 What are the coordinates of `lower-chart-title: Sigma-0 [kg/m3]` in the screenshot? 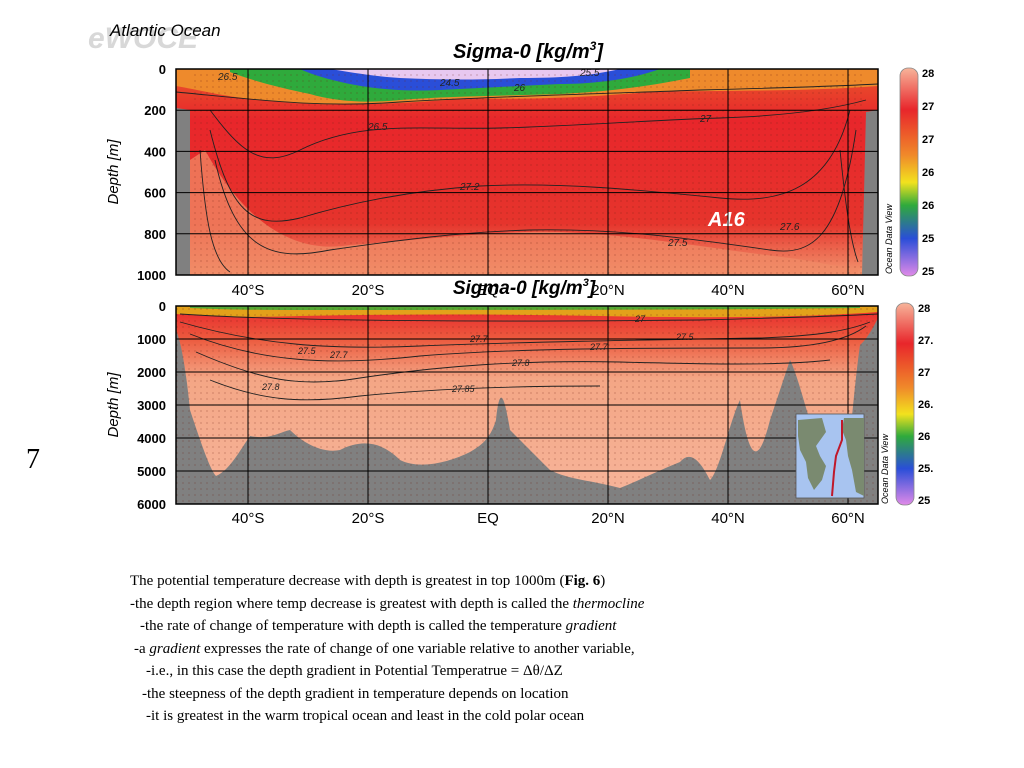 It's located at (524, 288).